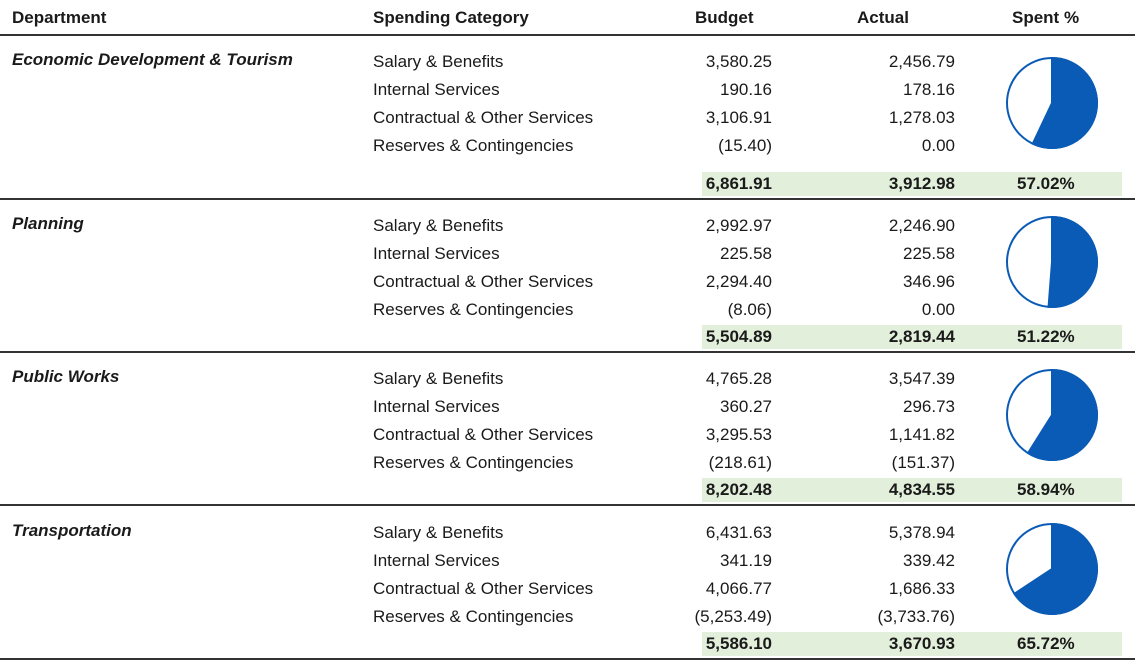 The height and width of the screenshot is (660, 1135). What do you see at coordinates (921, 225) in the screenshot?
I see `actual: 2,246.90` at bounding box center [921, 225].